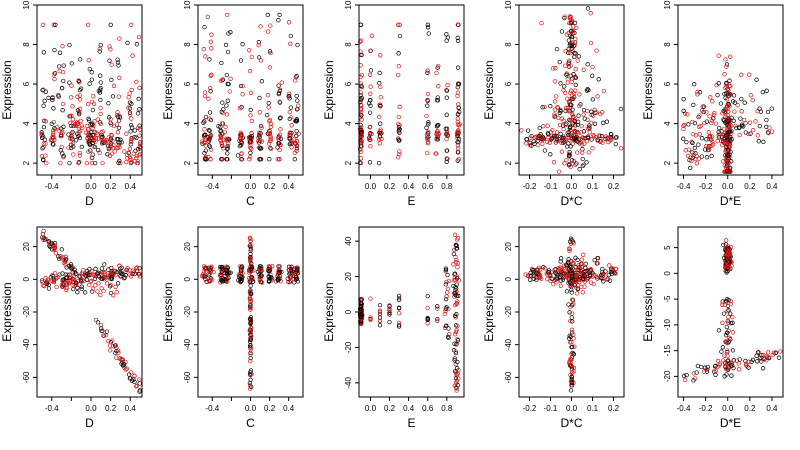  What do you see at coordinates (530, 186) in the screenshot?
I see `x-tick-label: -0.2` at bounding box center [530, 186].